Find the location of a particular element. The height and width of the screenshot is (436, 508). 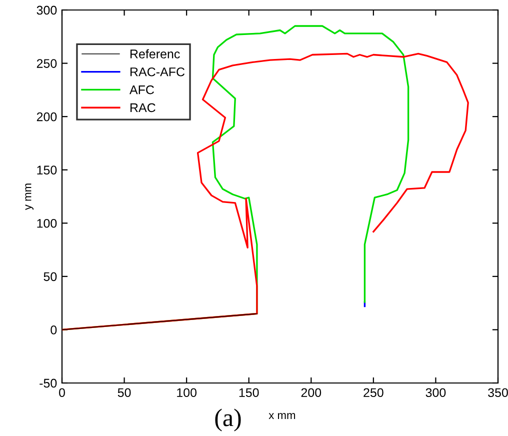

x-tick-label: 350 is located at coordinates (498, 393).